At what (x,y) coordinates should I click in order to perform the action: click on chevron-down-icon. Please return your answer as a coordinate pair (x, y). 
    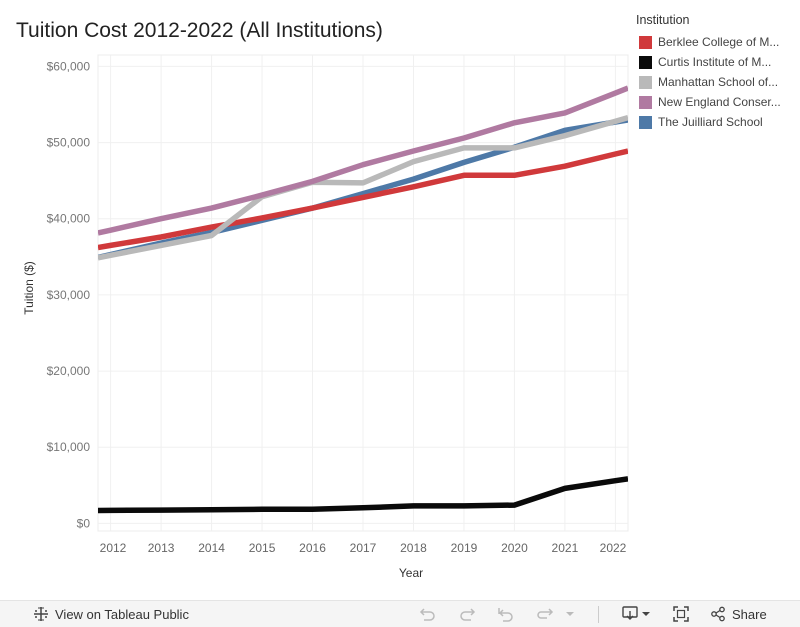
    Looking at the image, I should click on (570, 614).